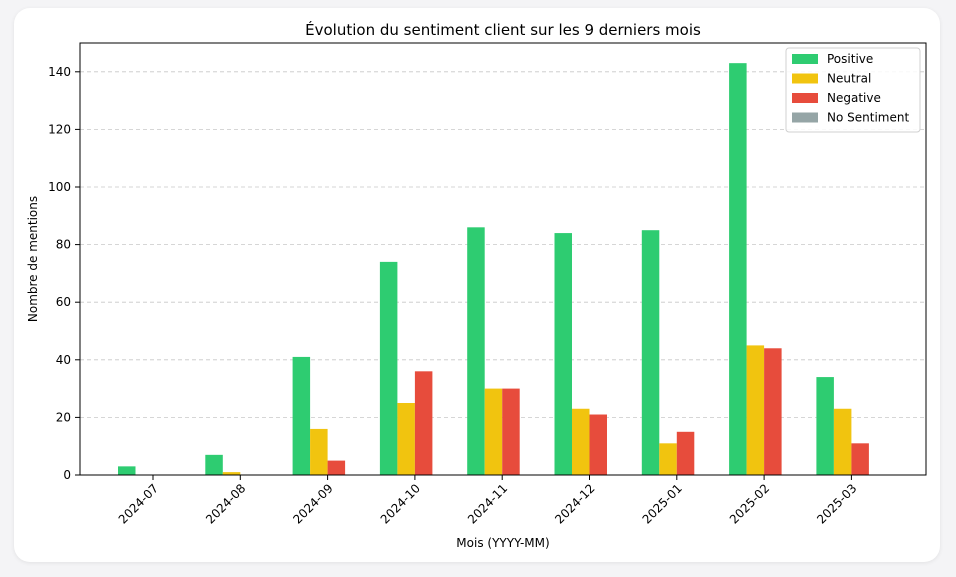 The image size is (956, 577). What do you see at coordinates (63, 417) in the screenshot?
I see `y-tick-label: 20` at bounding box center [63, 417].